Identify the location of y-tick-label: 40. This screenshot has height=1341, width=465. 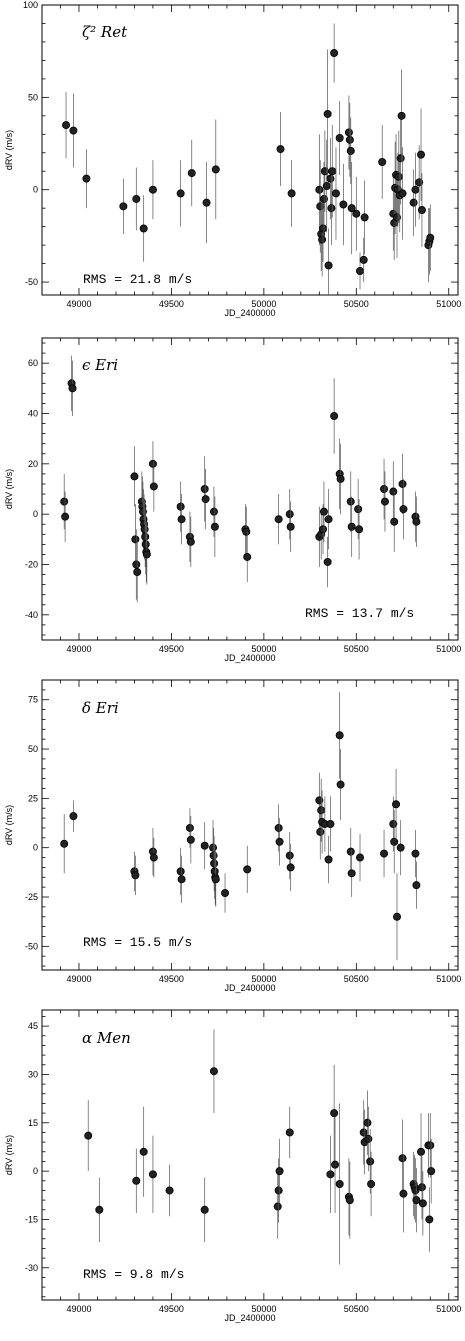
(33, 414).